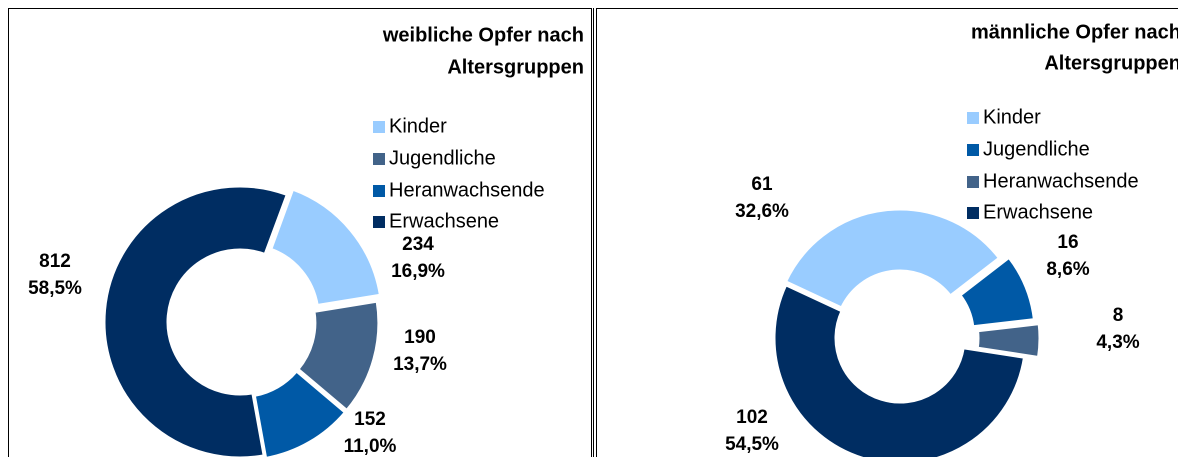 The width and height of the screenshot is (1178, 457). What do you see at coordinates (418, 244) in the screenshot?
I see `data-label: 234` at bounding box center [418, 244].